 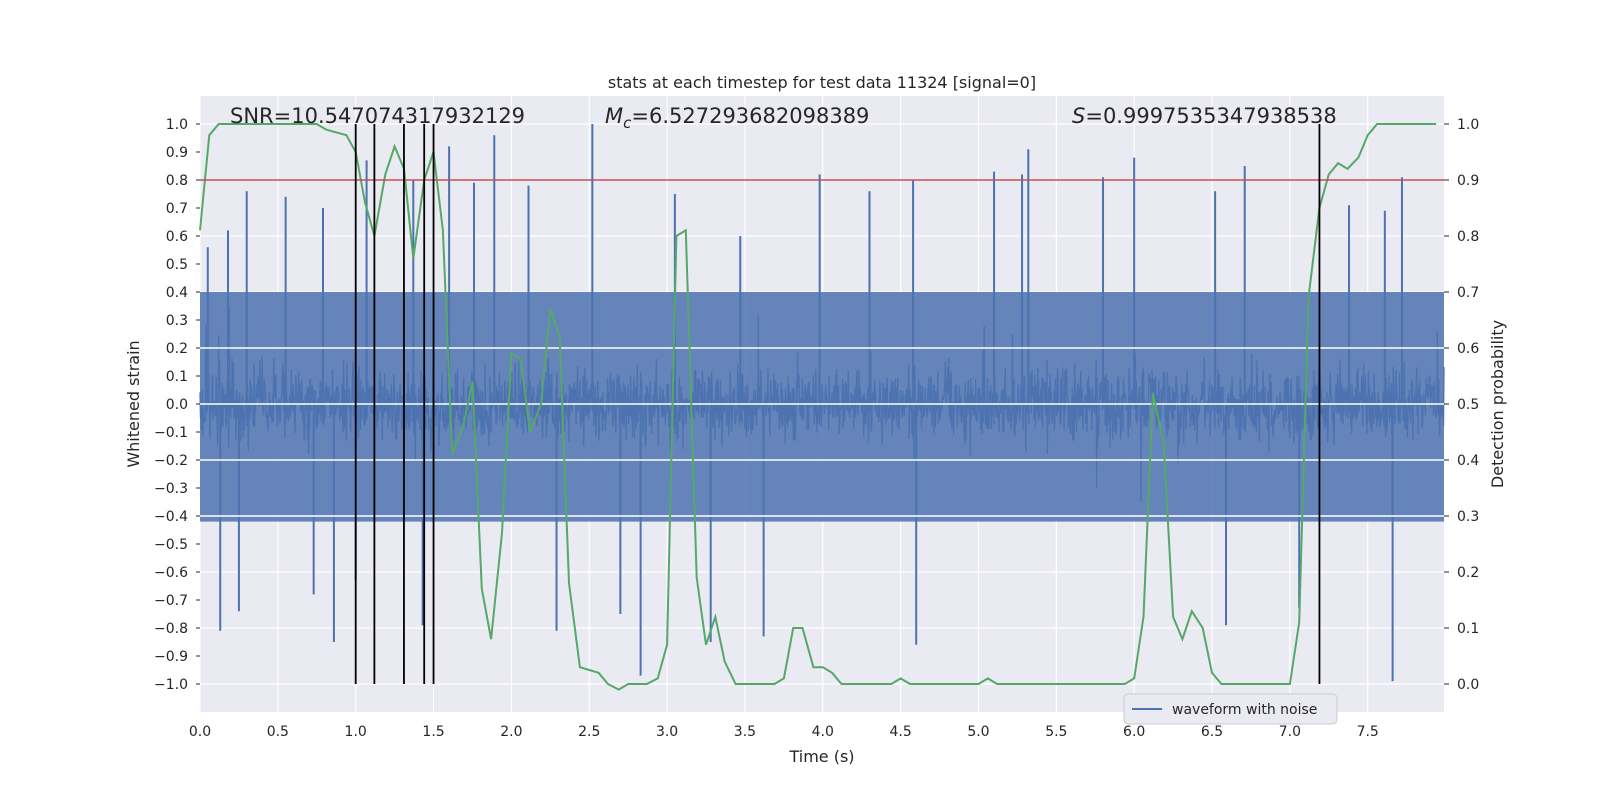 What do you see at coordinates (1290, 732) in the screenshot?
I see `x-tick-label: 7.0` at bounding box center [1290, 732].